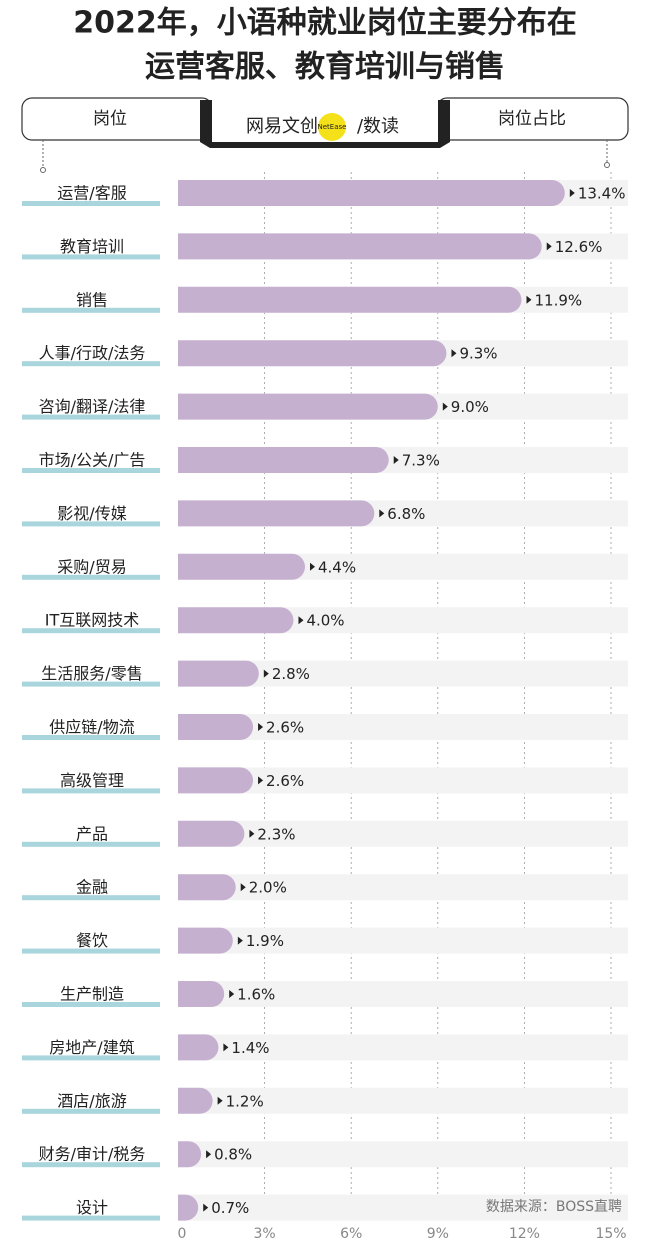 The height and width of the screenshot is (1248, 650). Describe the element at coordinates (92, 940) in the screenshot. I see `y-tick-label: 餐饮` at that location.